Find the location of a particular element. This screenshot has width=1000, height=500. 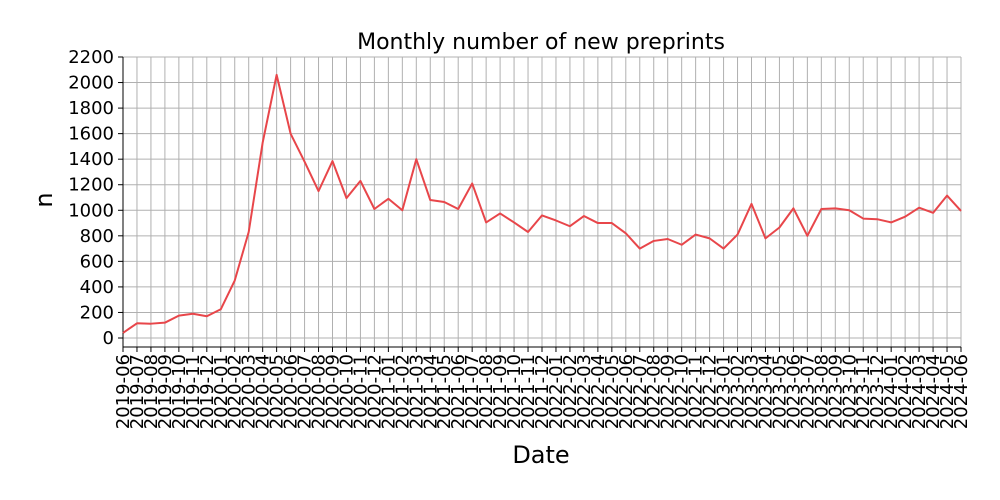

x-tick-label: 2021-02 is located at coordinates (402, 391).